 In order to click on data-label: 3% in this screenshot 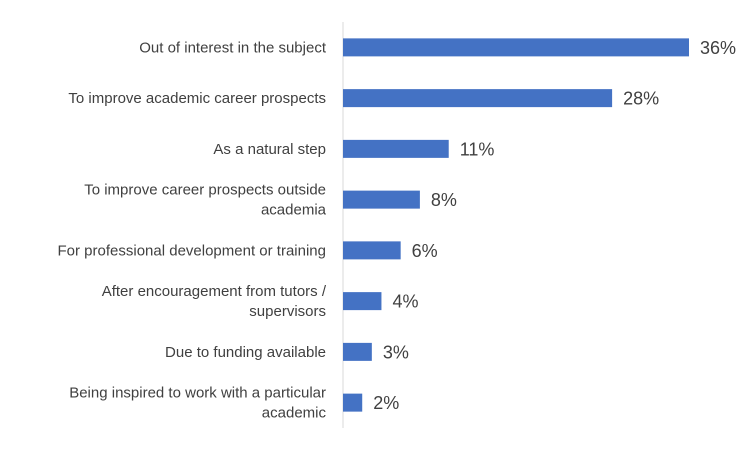, I will do `click(396, 352)`.